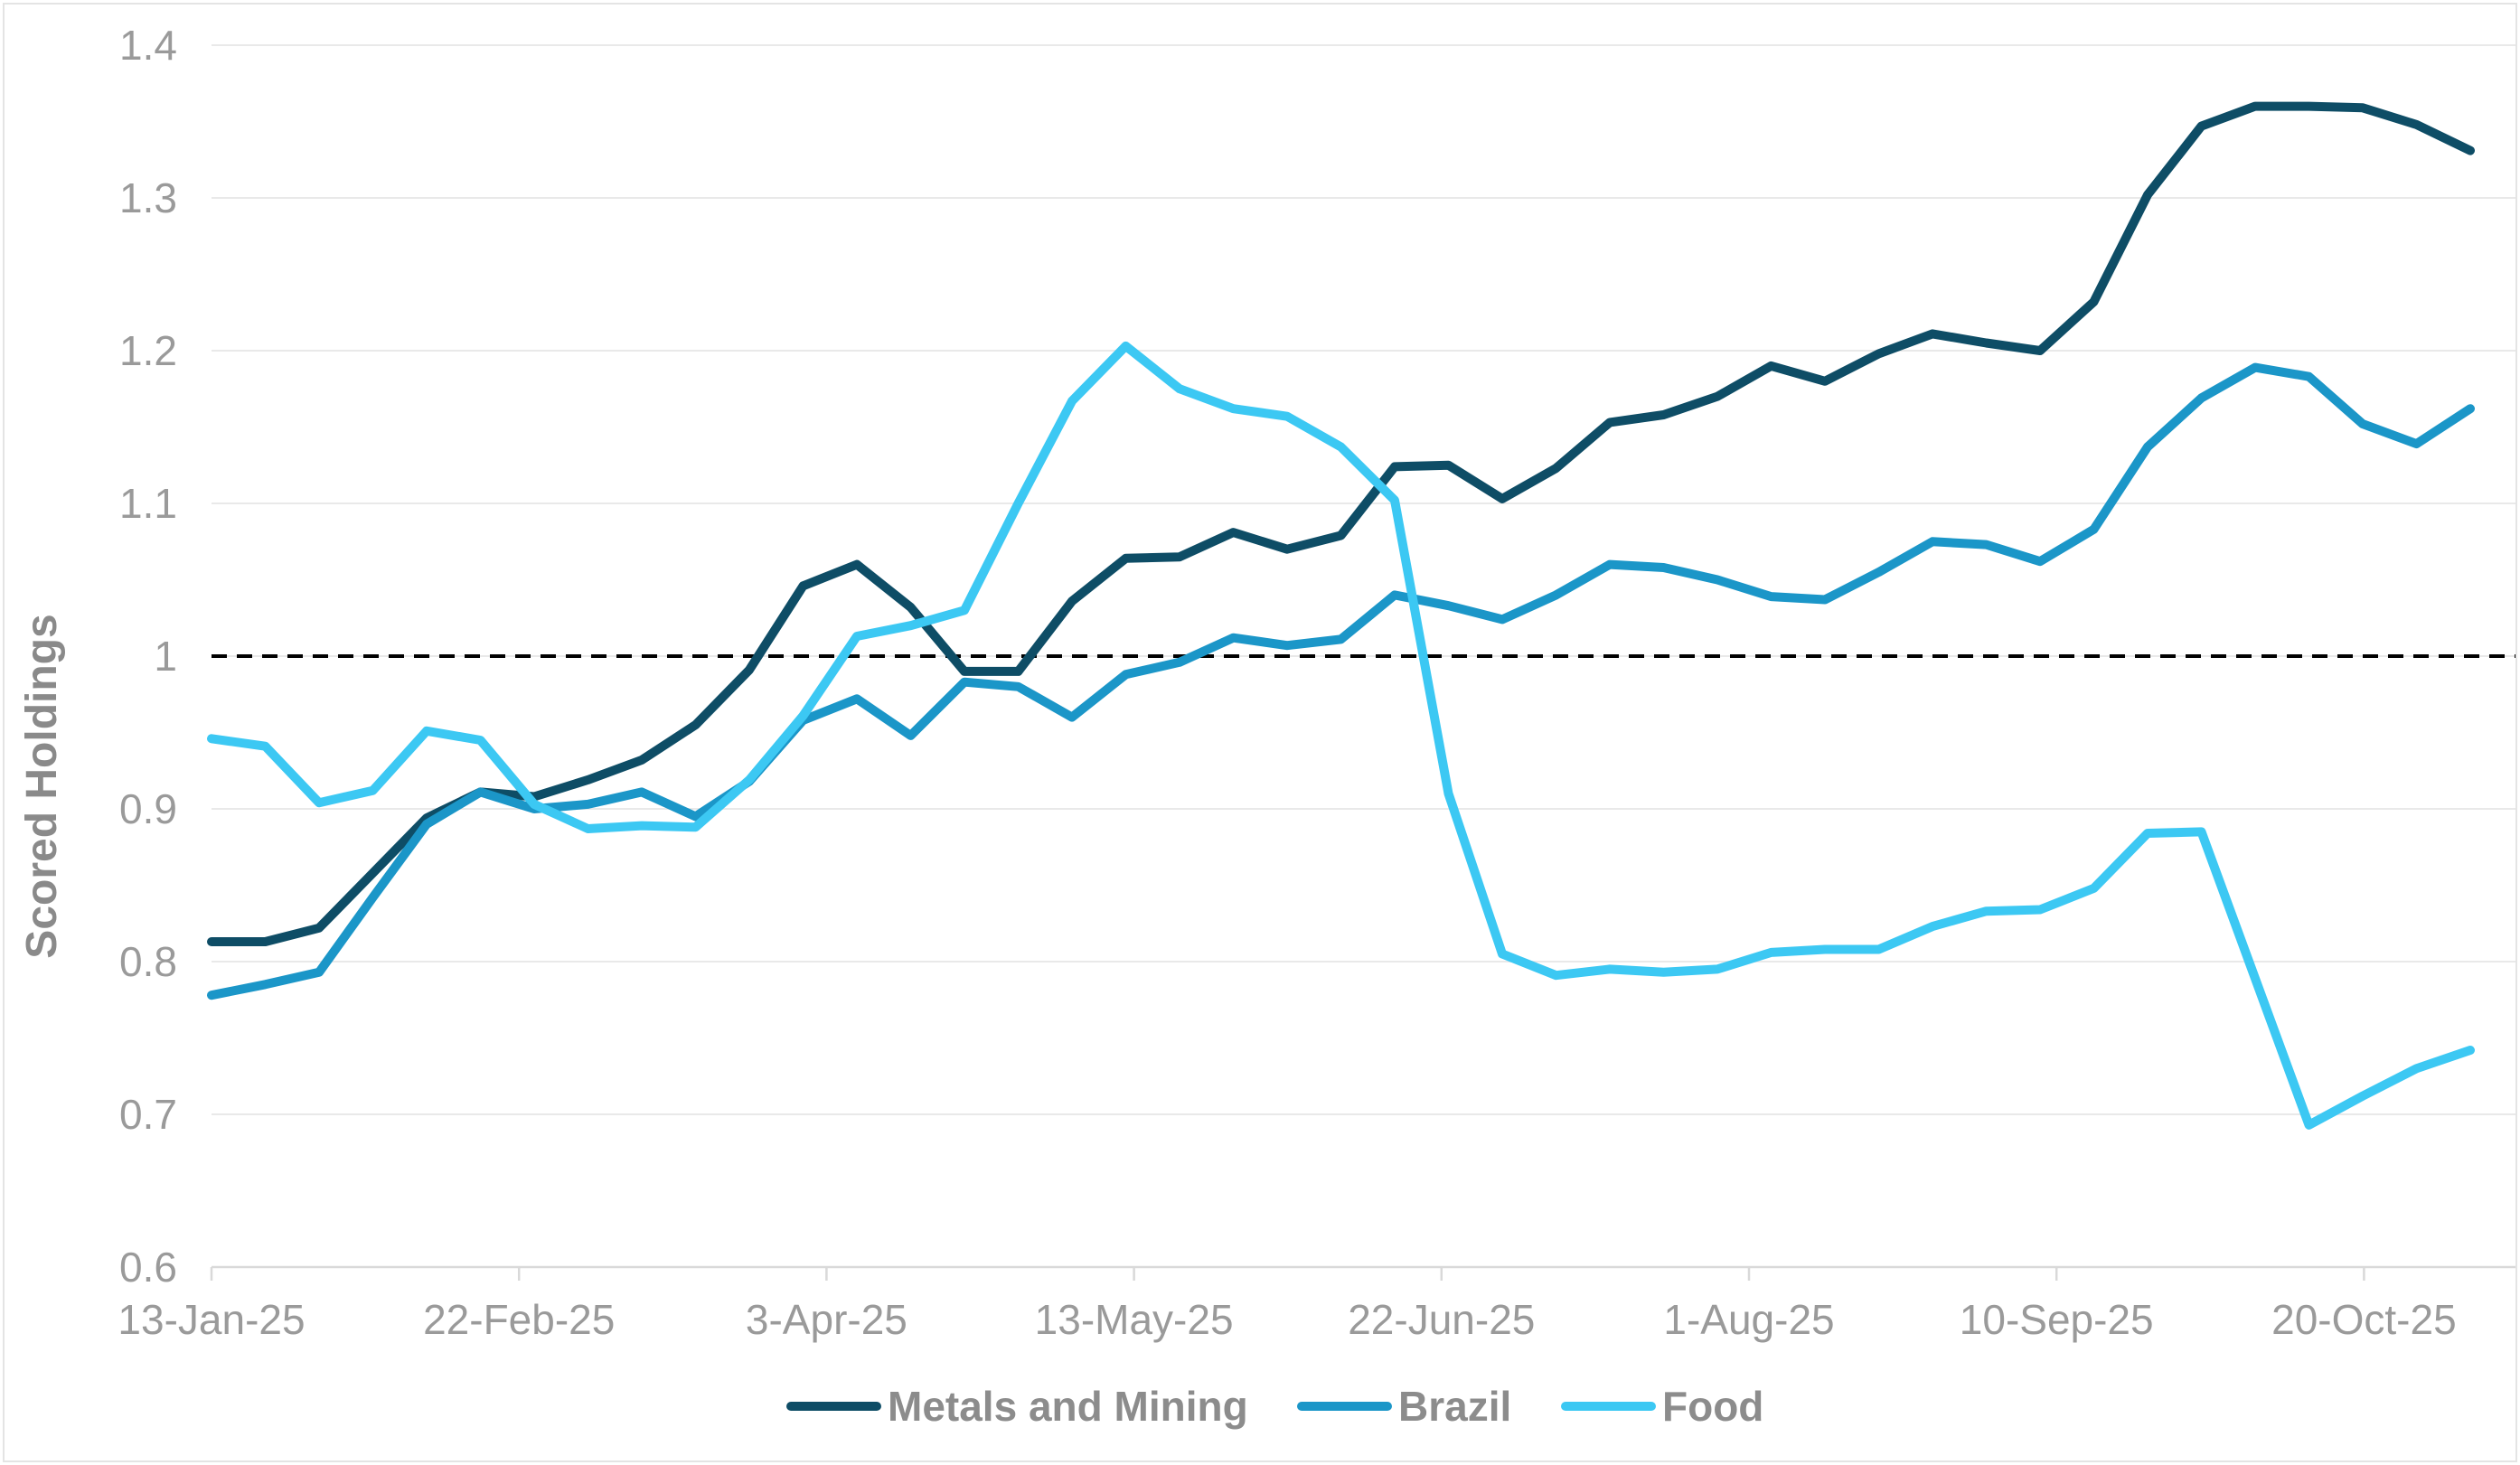  Describe the element at coordinates (519, 1319) in the screenshot. I see `x-tick-label: 22-Feb-25` at that location.